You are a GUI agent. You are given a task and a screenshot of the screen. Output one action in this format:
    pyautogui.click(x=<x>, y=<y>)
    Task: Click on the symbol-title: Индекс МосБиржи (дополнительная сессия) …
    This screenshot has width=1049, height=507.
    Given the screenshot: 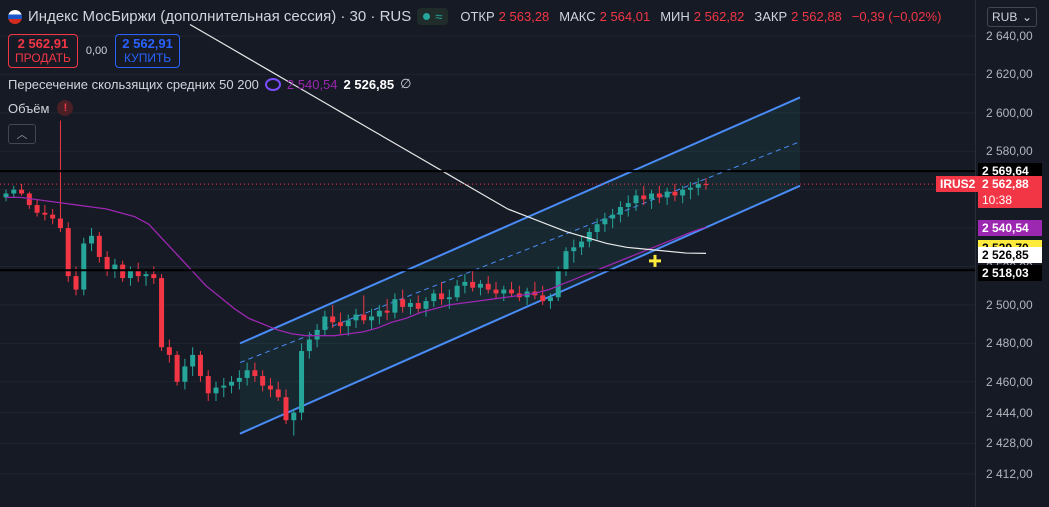 What is the action you would take?
    pyautogui.click(x=220, y=16)
    